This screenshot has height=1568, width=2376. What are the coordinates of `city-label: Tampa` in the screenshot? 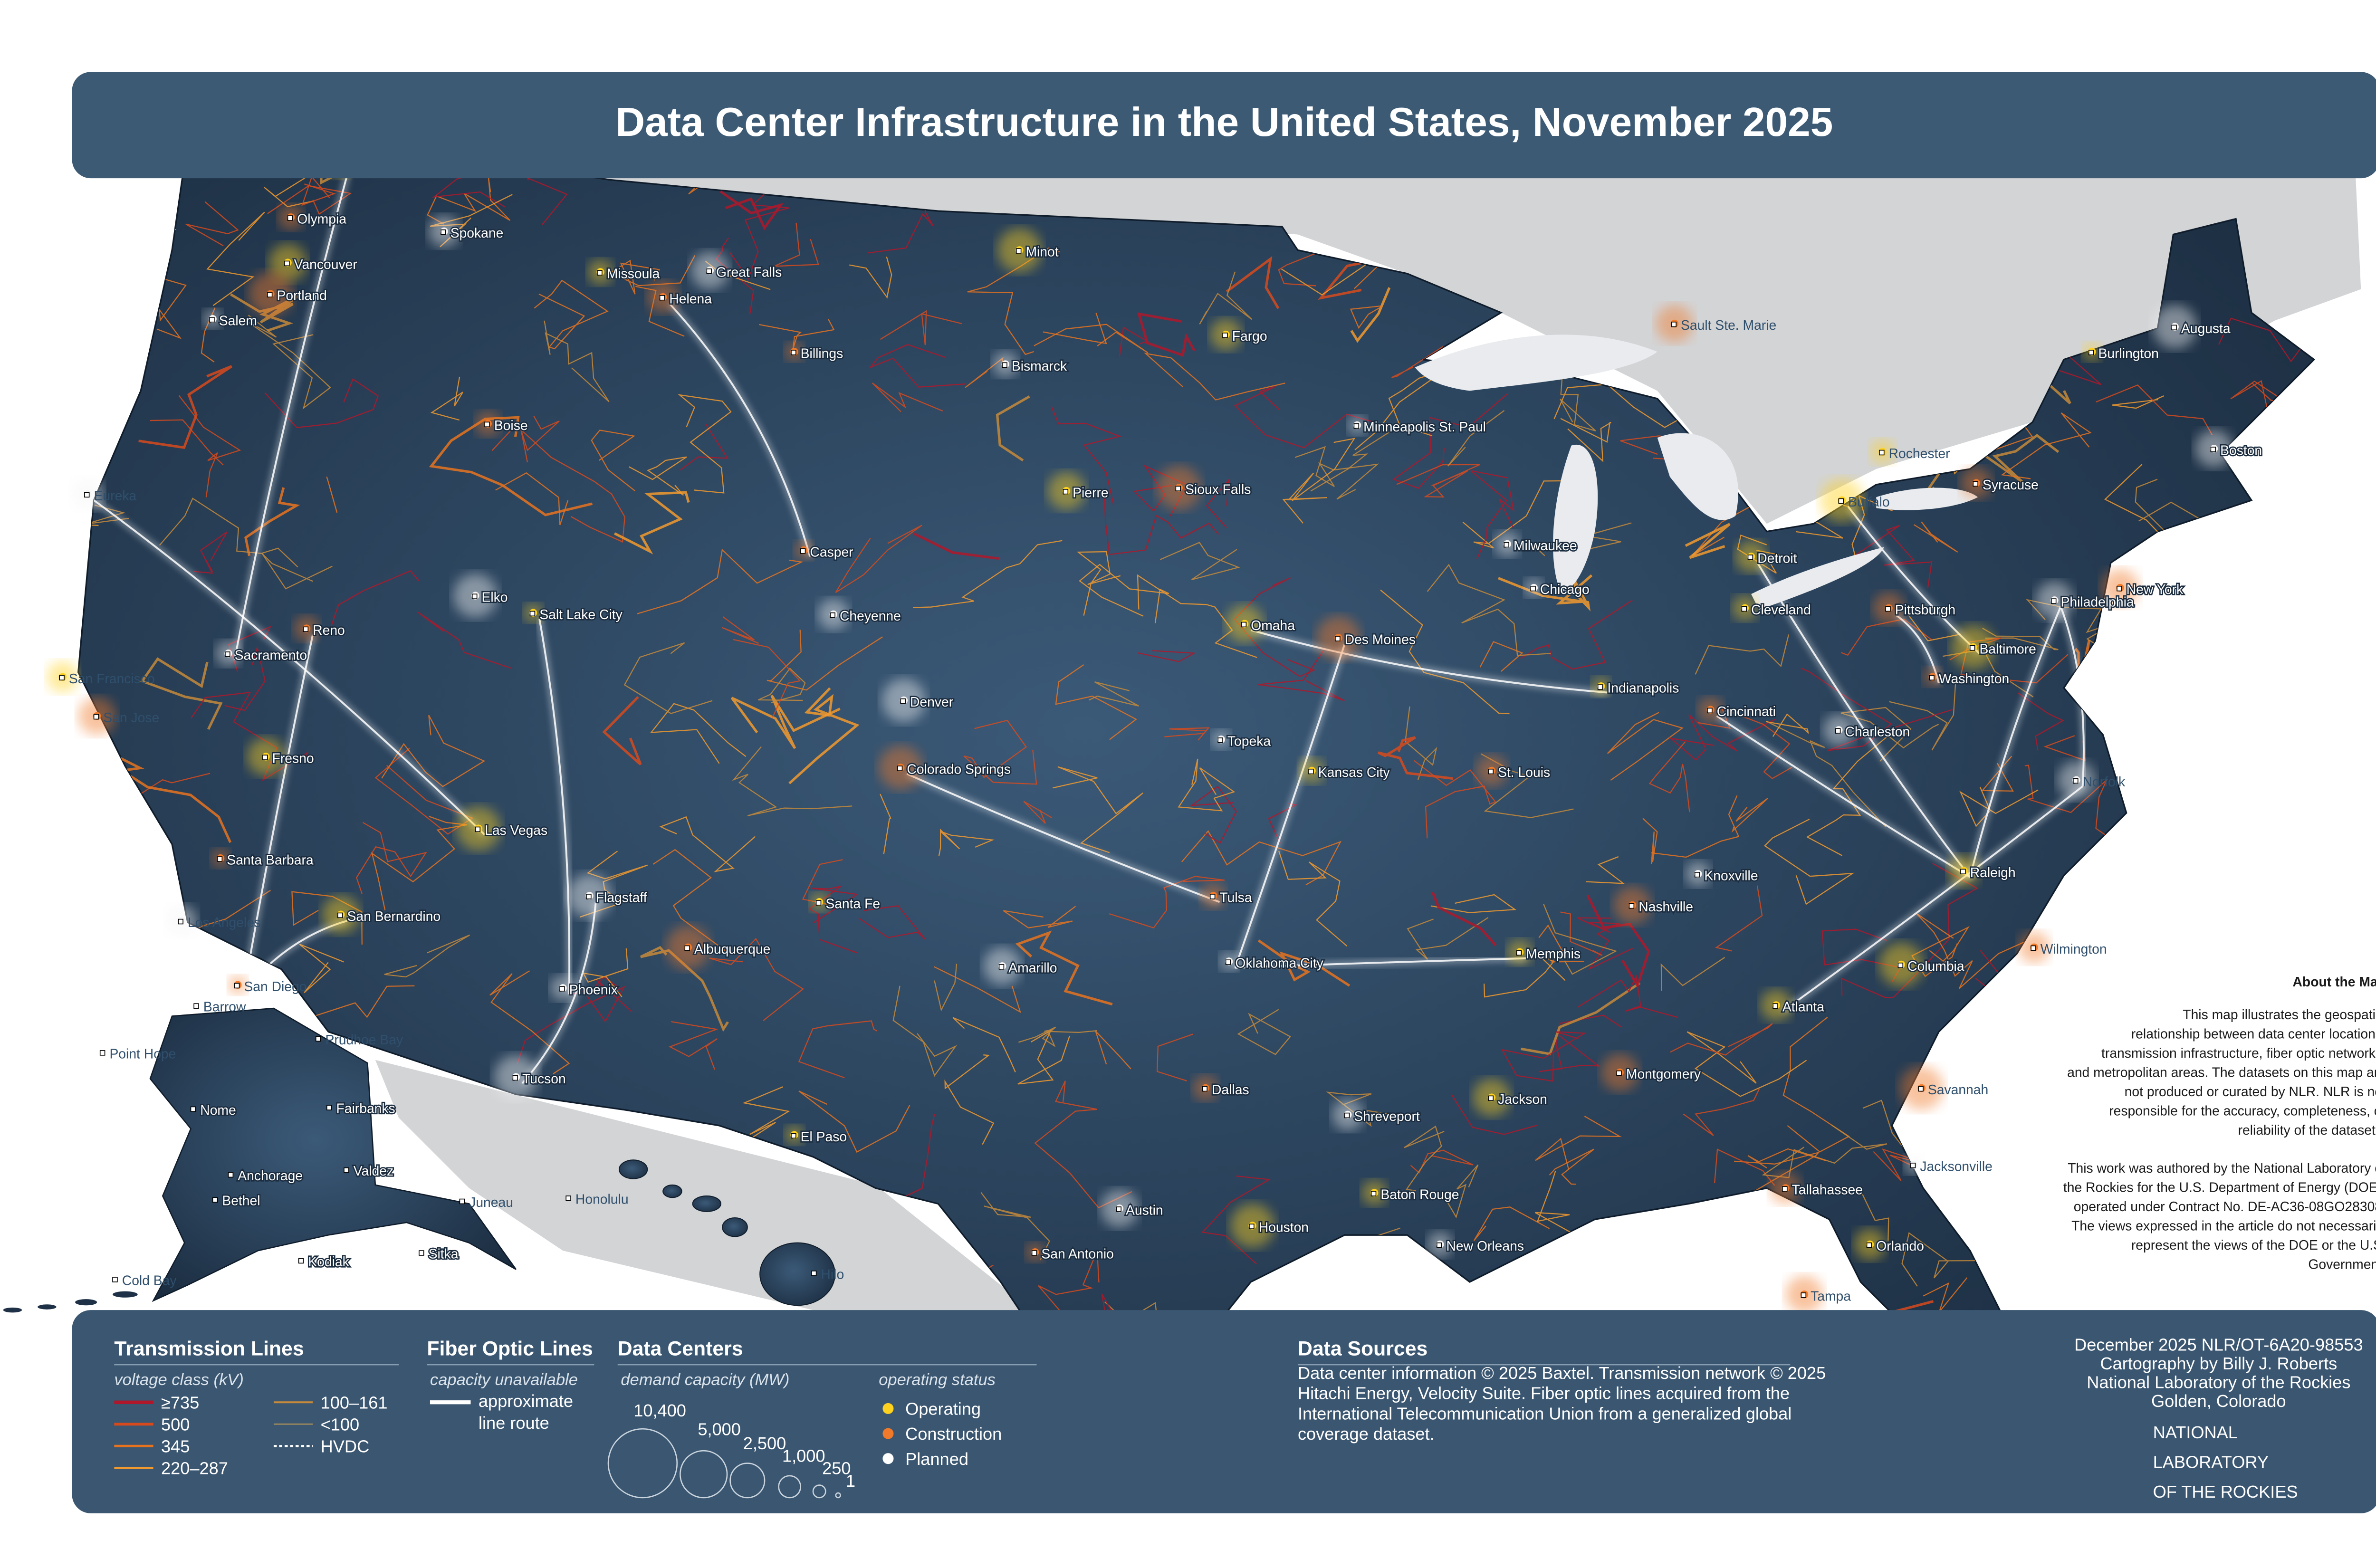 It's located at (1831, 1296).